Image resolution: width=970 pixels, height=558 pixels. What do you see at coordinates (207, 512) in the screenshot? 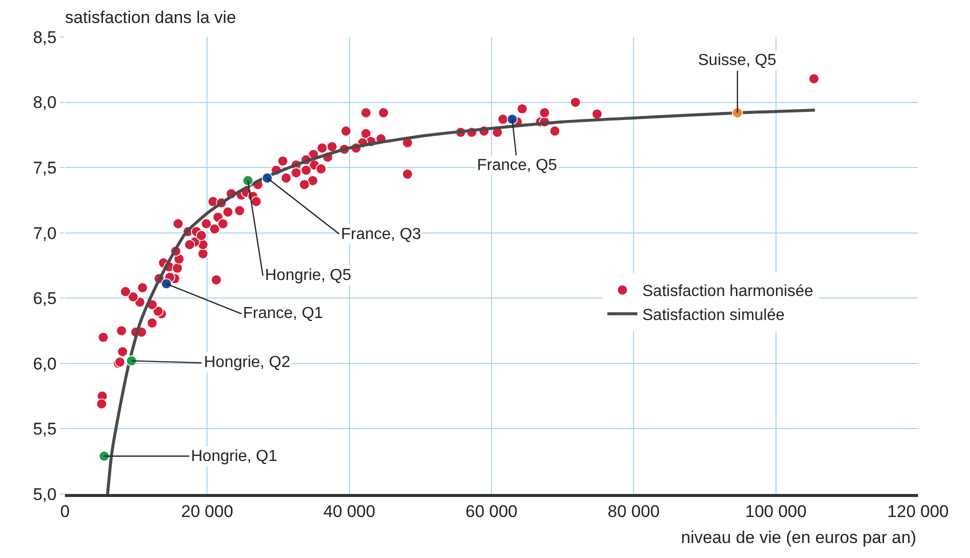
I see `x-tick-label: 20 000` at bounding box center [207, 512].